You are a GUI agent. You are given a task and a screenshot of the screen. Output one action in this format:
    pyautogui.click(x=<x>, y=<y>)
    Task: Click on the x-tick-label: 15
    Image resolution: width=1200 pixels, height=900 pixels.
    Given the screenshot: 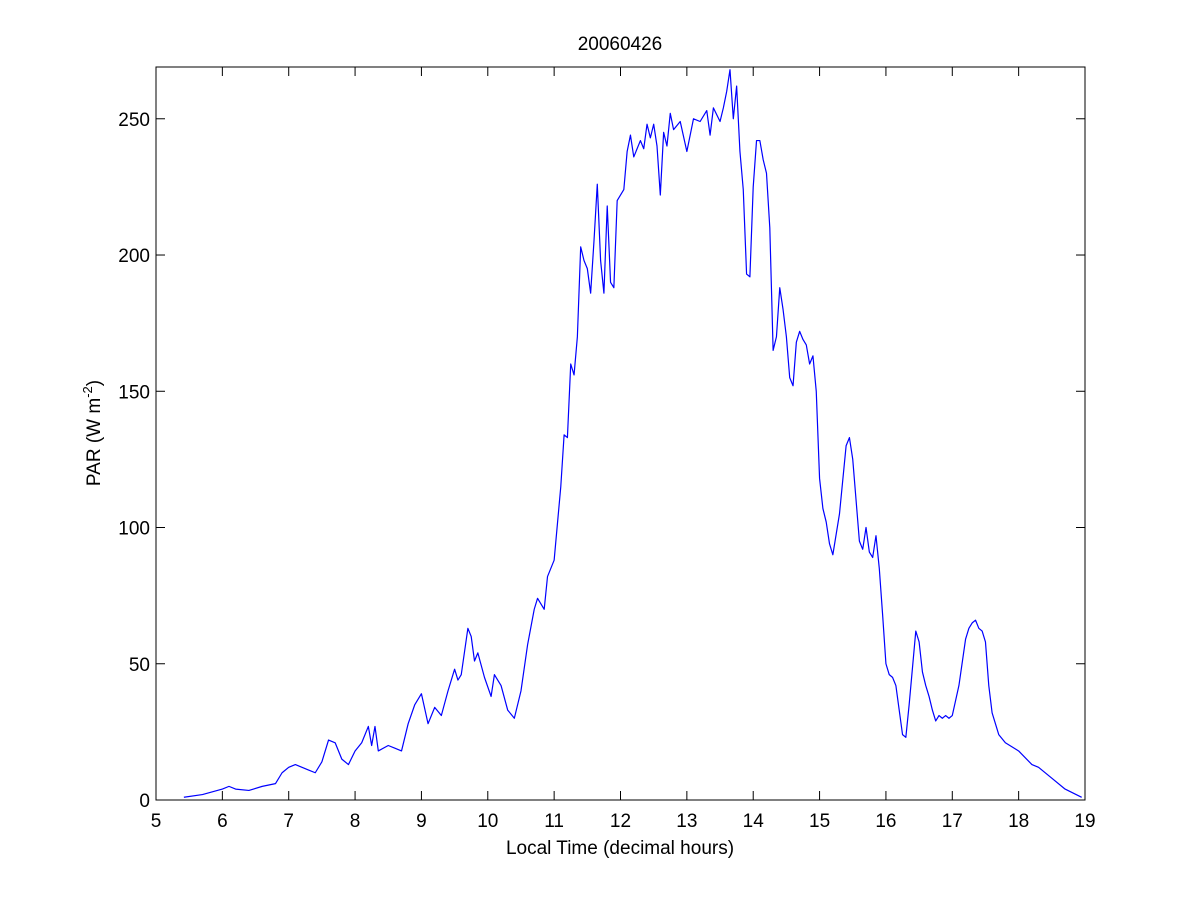 What is the action you would take?
    pyautogui.click(x=819, y=821)
    